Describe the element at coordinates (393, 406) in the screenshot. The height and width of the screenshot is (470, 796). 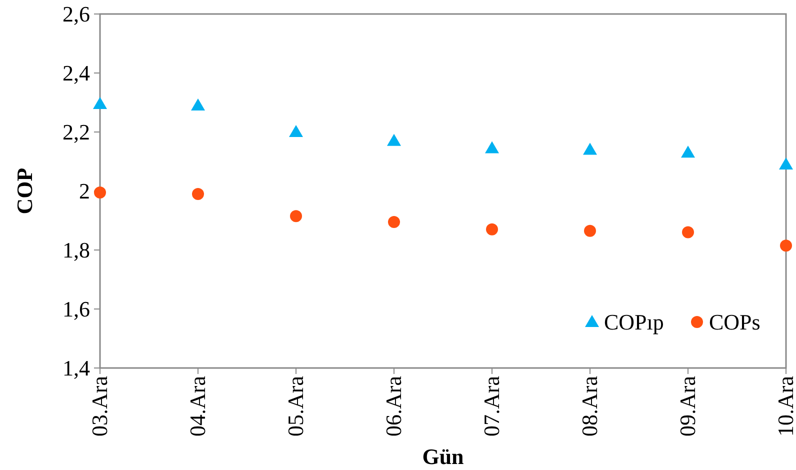
I see `x-tick-label: 06.Ara` at that location.